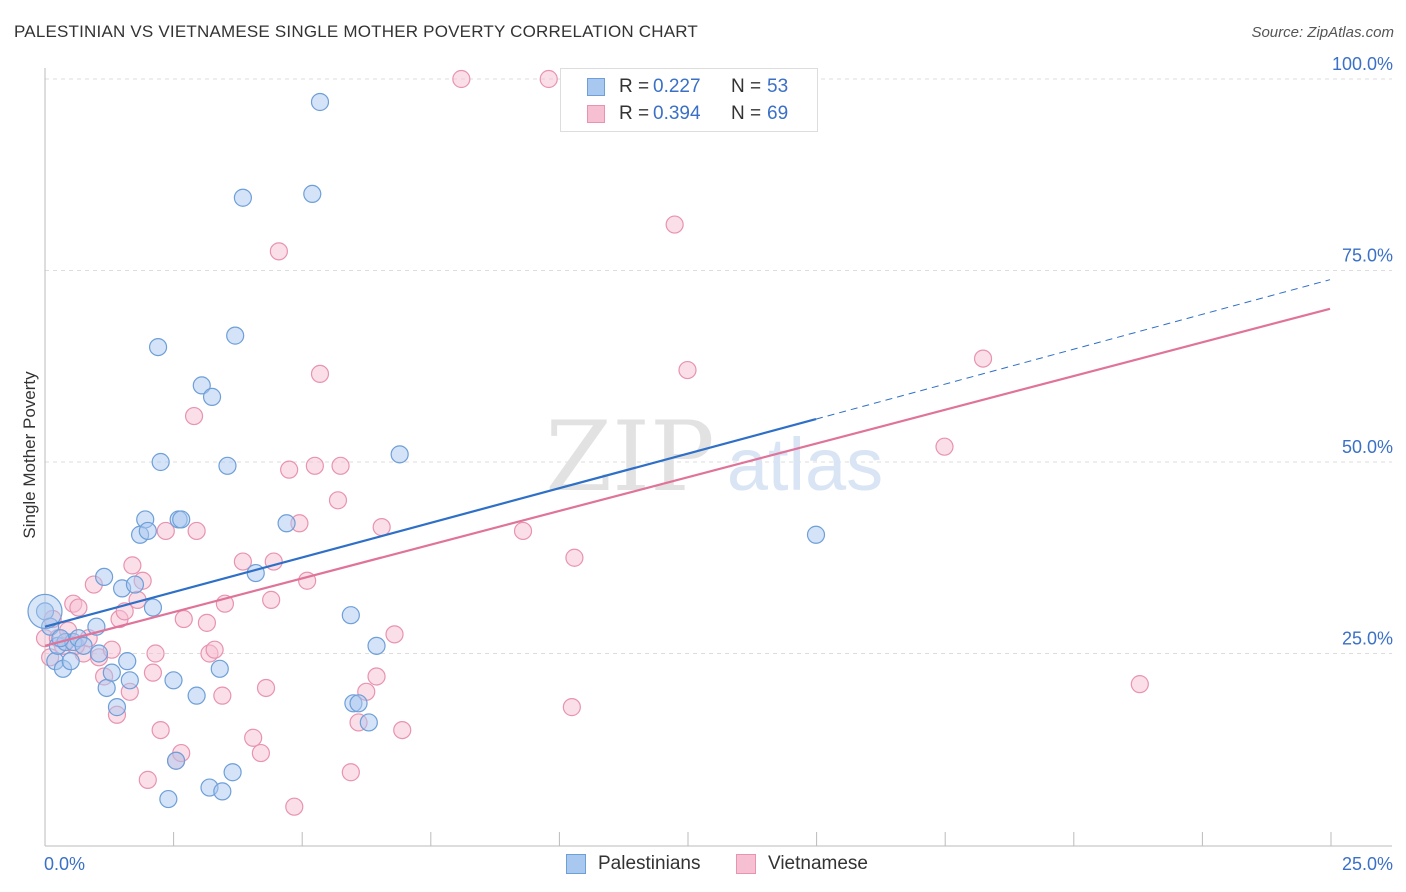 Image resolution: width=1406 pixels, height=892 pixels. What do you see at coordinates (1322, 32) in the screenshot?
I see `chart-source: Source: ZipAtlas.com` at bounding box center [1322, 32].